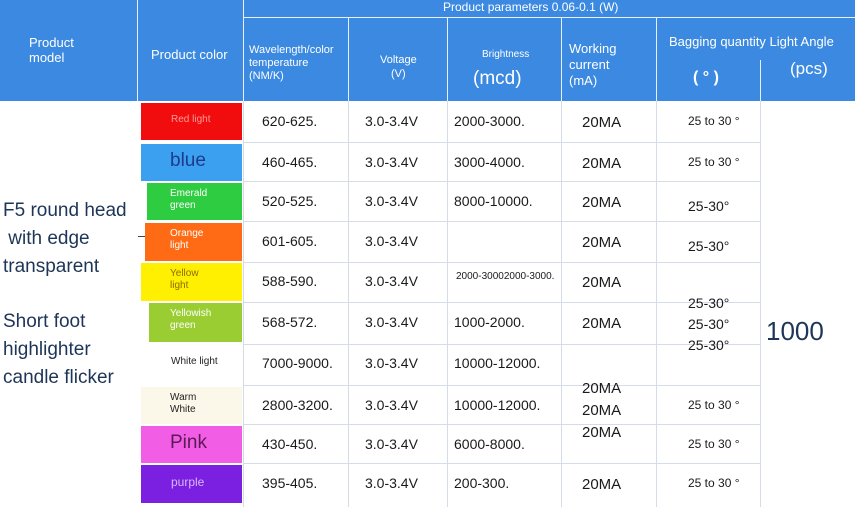 The height and width of the screenshot is (507, 855). I want to click on wavelength-cell: 460-465., so click(290, 162).